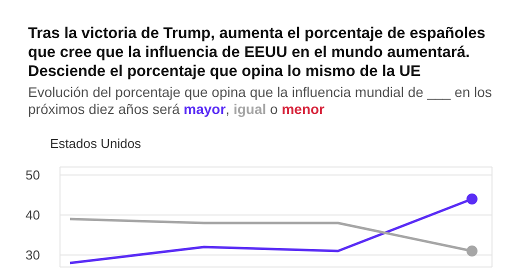  I want to click on text: Estados Unidos, so click(96, 143).